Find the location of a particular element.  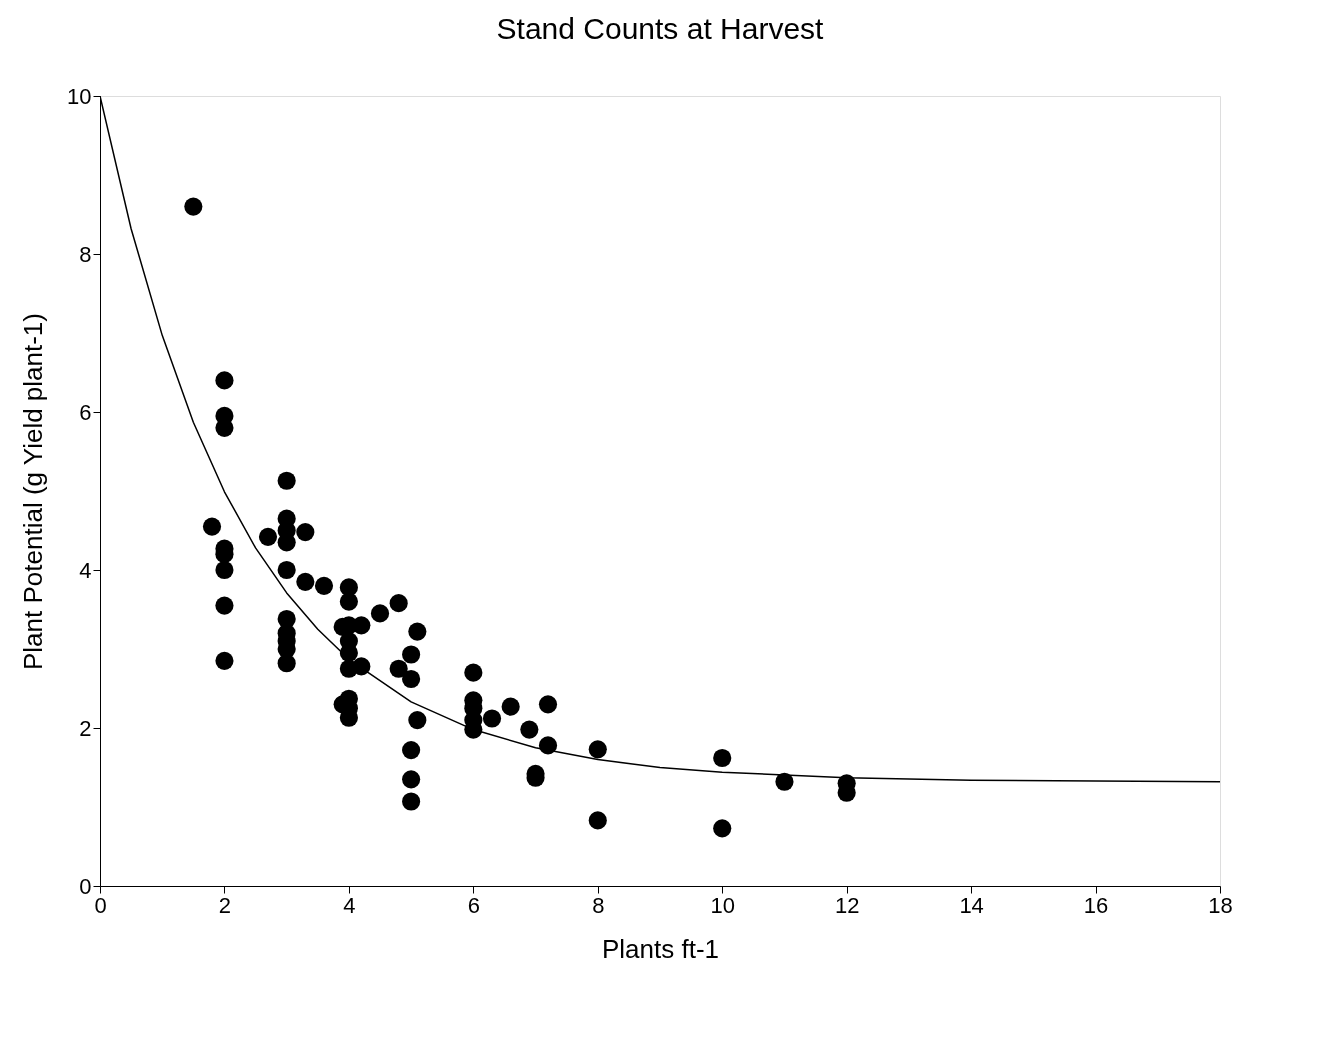

x-tick-label: 8 is located at coordinates (598, 905).